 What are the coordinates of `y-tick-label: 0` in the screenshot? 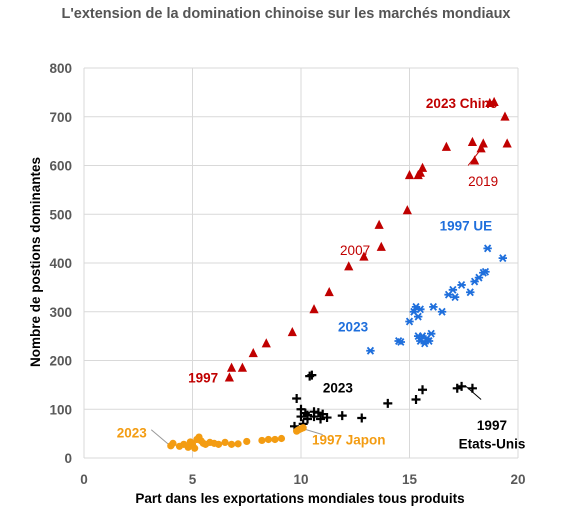 It's located at (68, 458).